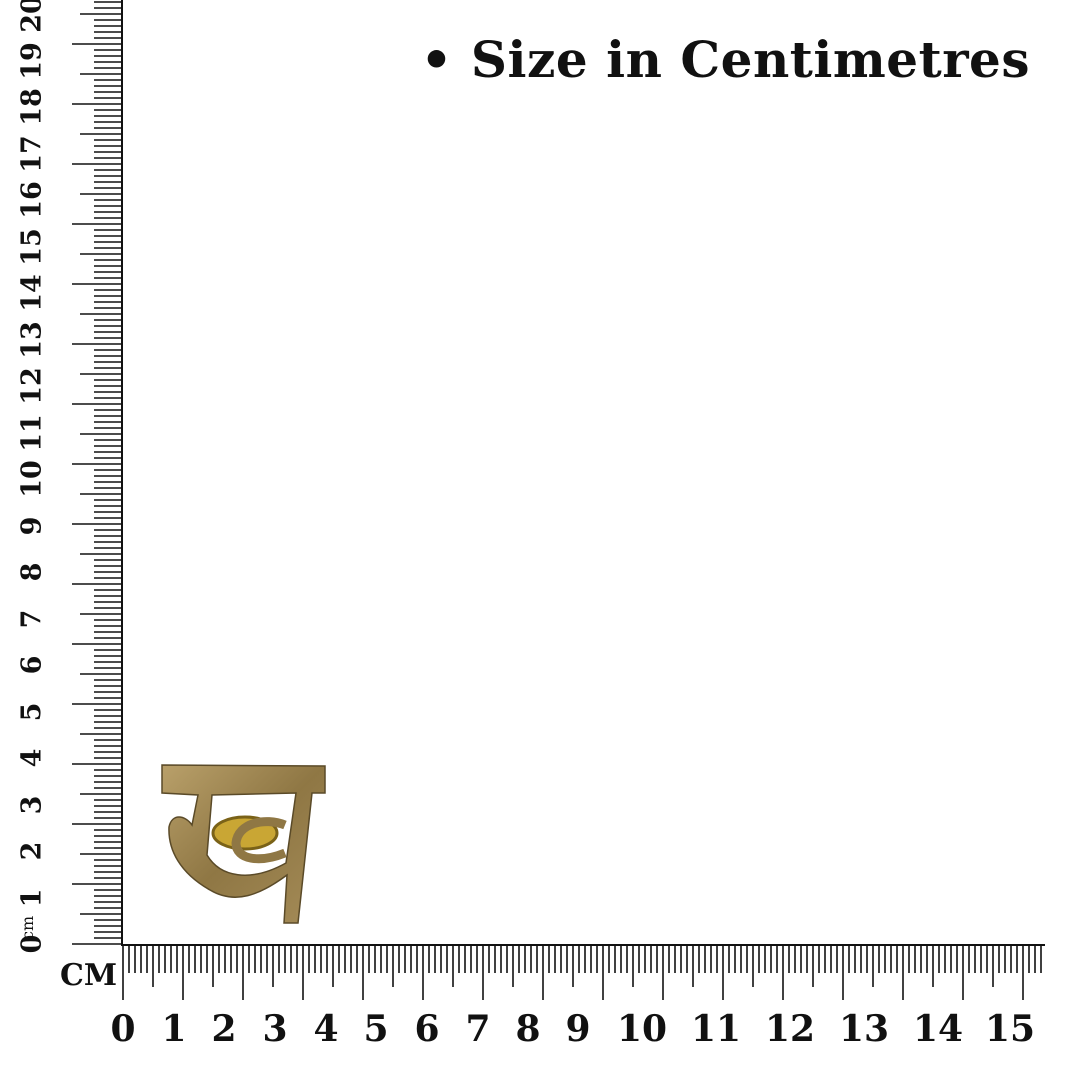 The image size is (1080, 1080). Describe the element at coordinates (32, 200) in the screenshot. I see `vertical-ruler-label: 16` at that location.